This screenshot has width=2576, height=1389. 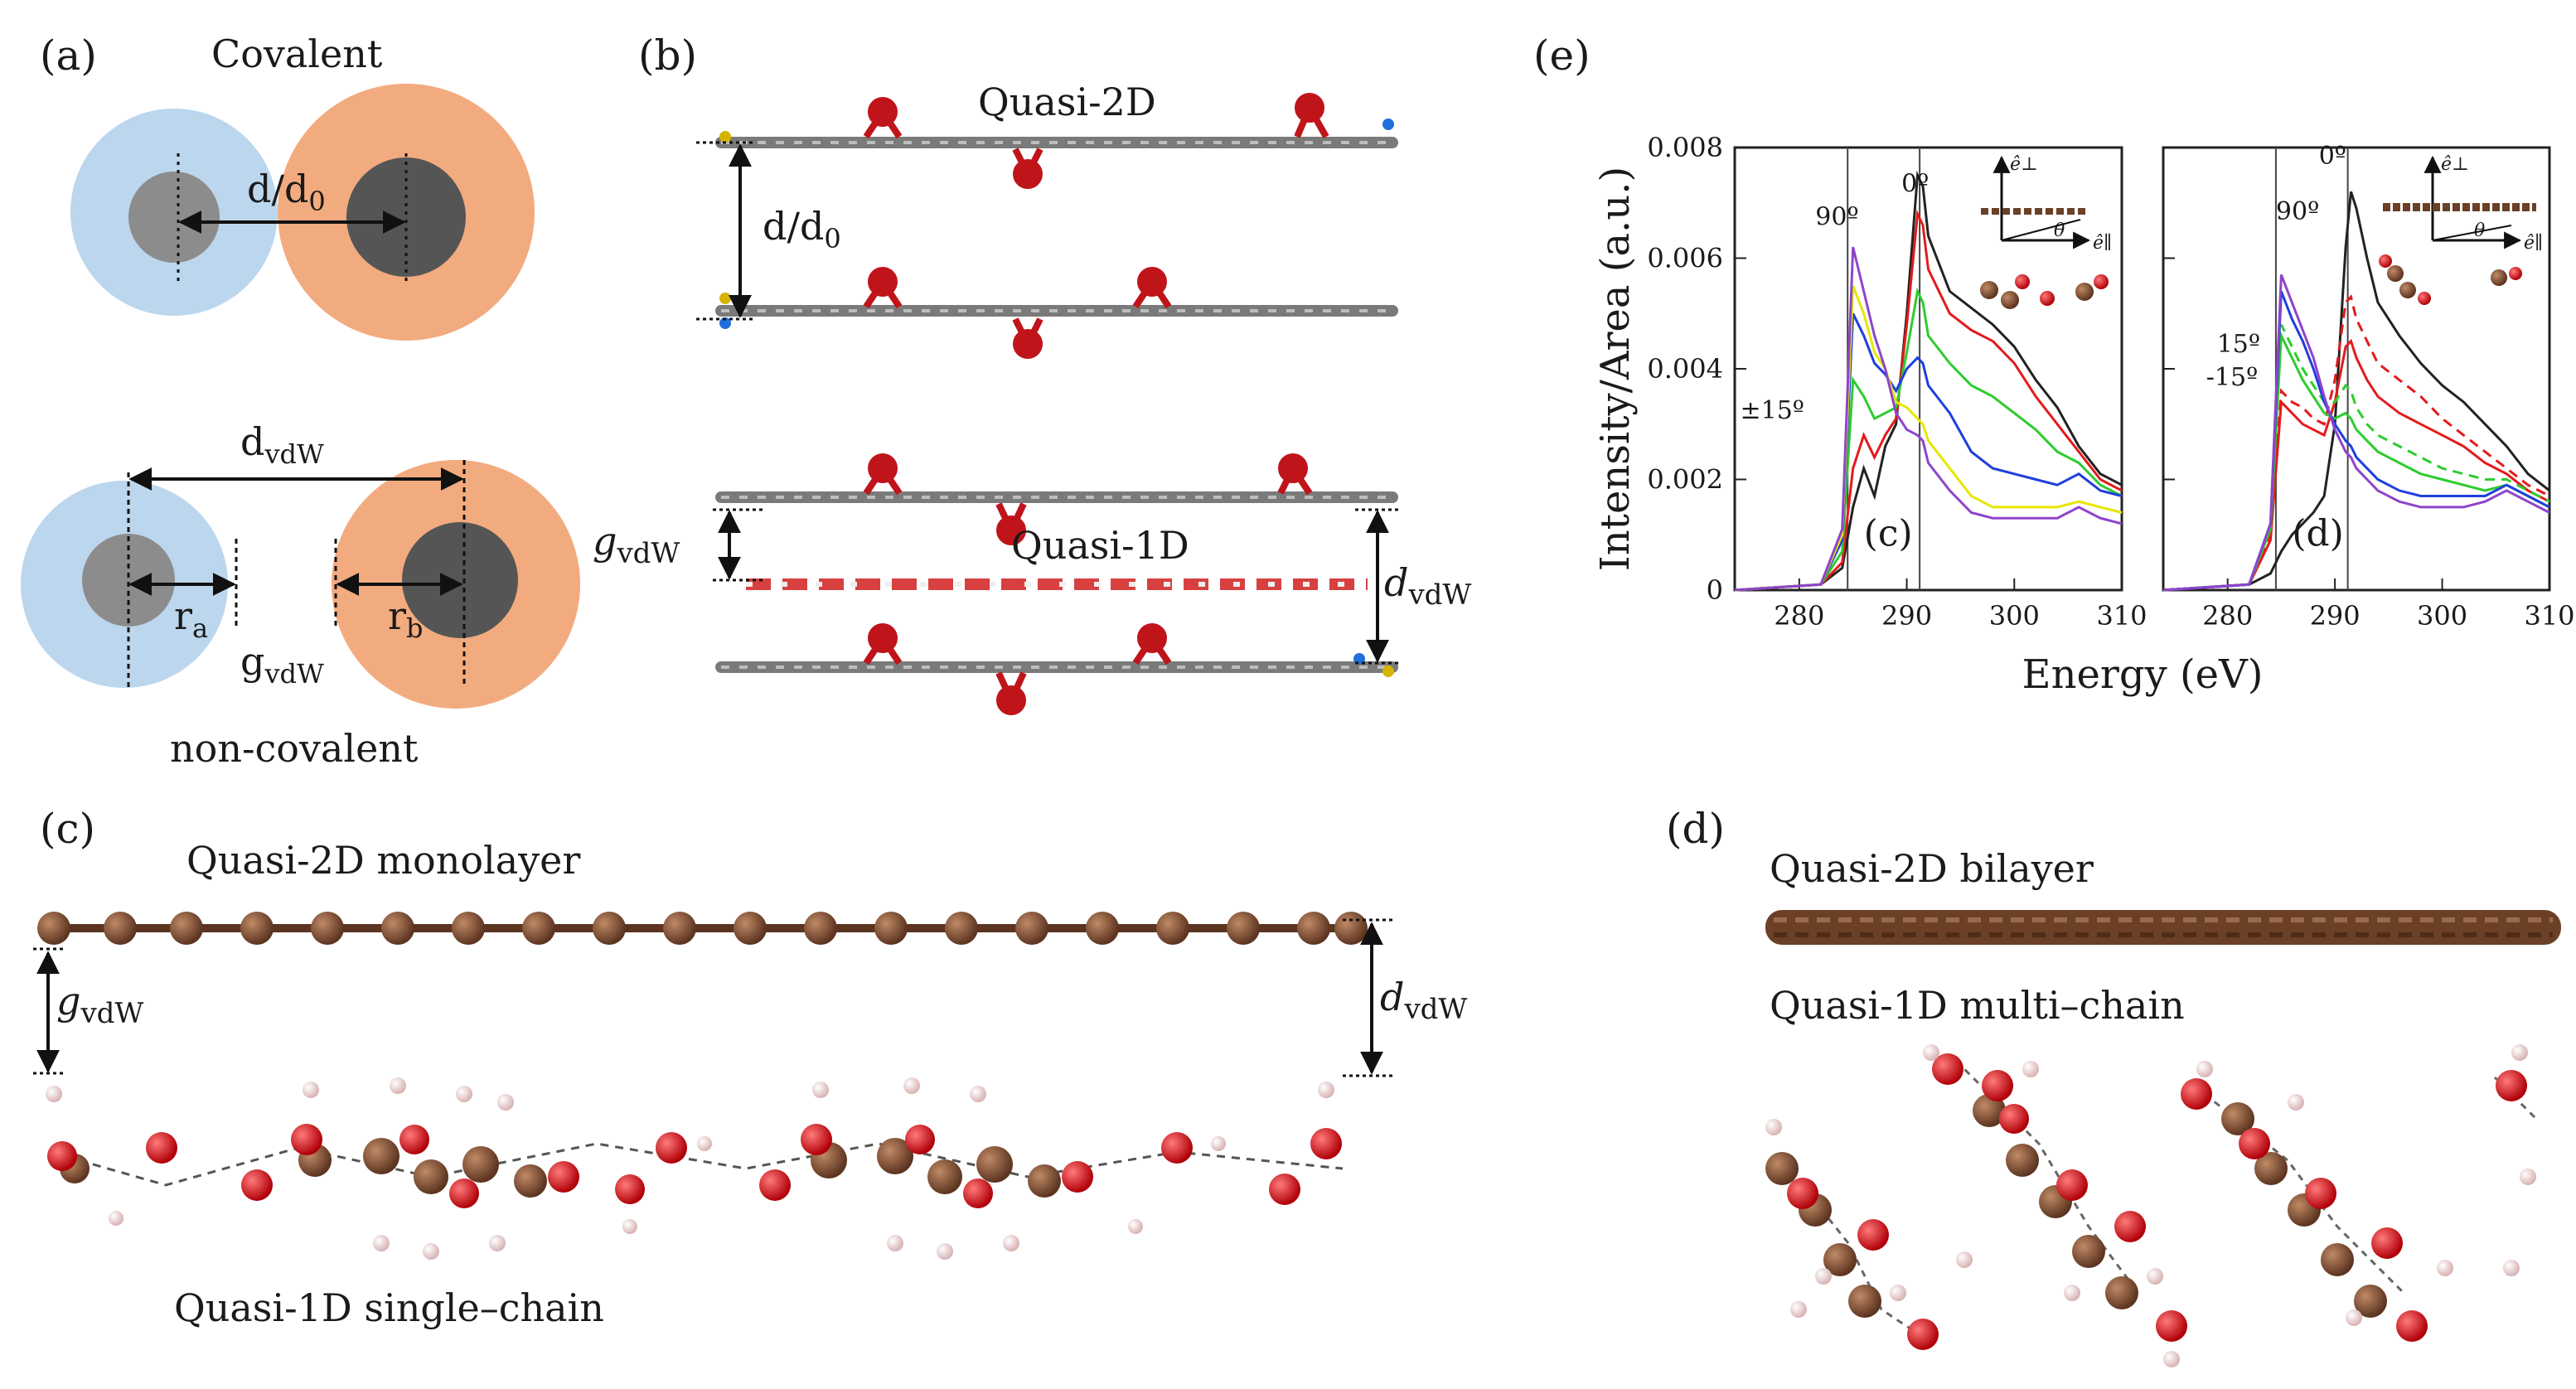 I want to click on subplot-d-series-60-line, so click(x=2356, y=441).